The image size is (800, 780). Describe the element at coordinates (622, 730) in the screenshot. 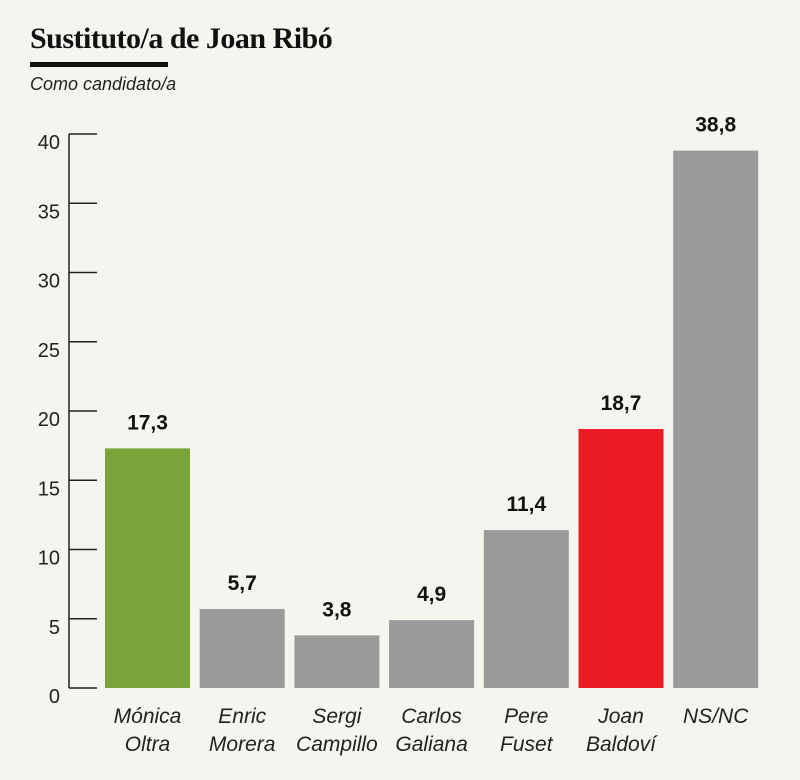

I see `x-category-label: Joan Baldoví` at that location.